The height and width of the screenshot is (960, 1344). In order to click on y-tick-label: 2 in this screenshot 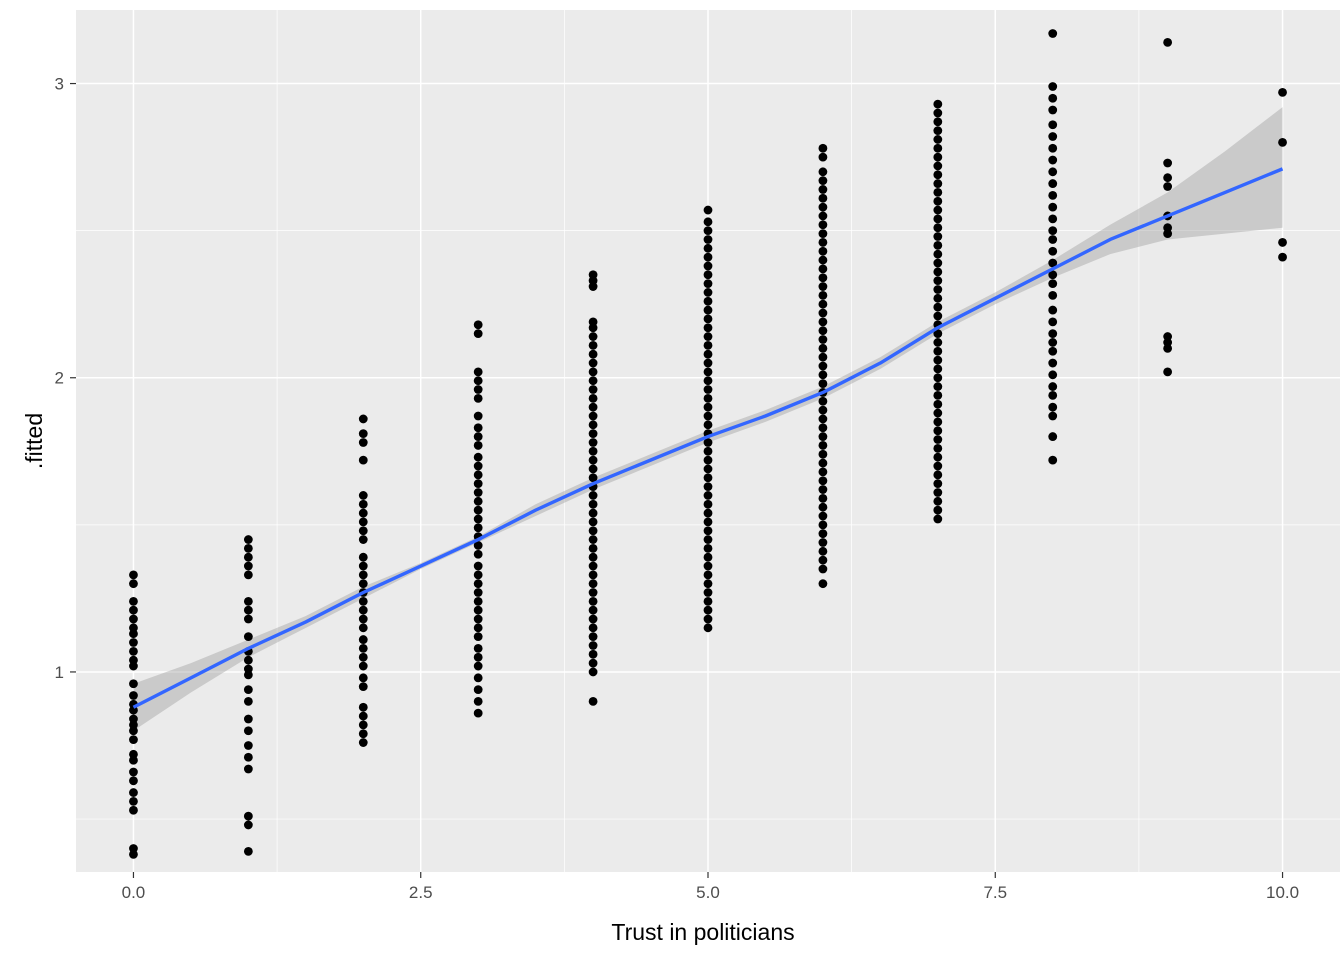, I will do `click(59, 378)`.